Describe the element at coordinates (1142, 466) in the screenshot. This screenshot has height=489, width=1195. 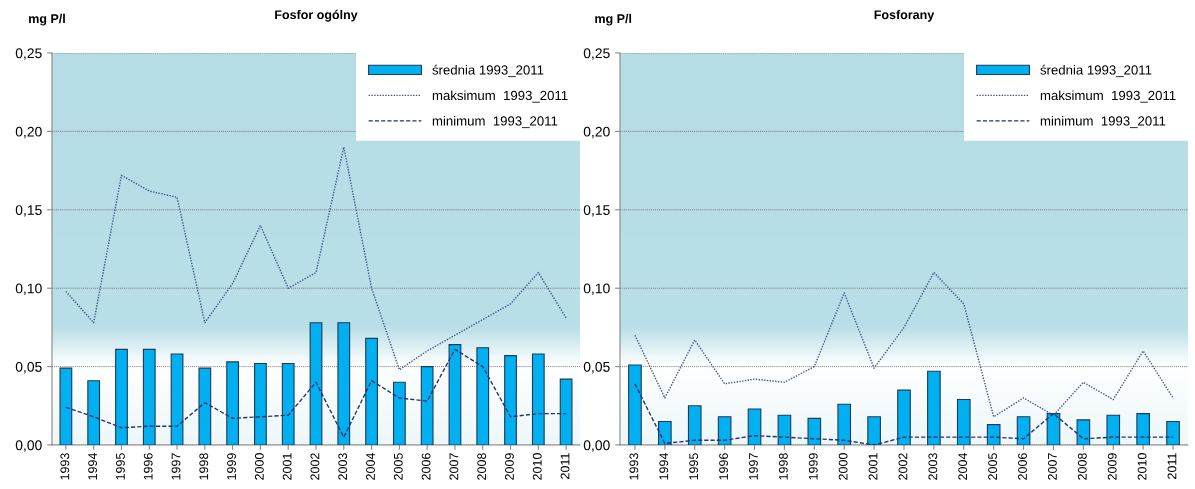
I see `x-tick-label: 2010` at that location.